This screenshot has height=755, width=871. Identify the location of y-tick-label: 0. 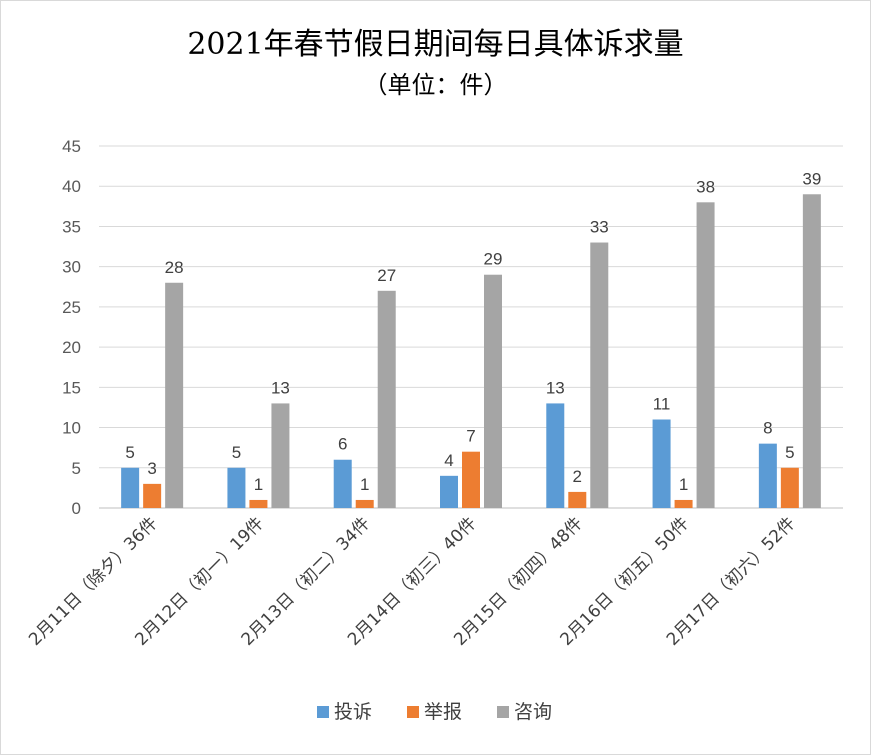
(76, 508).